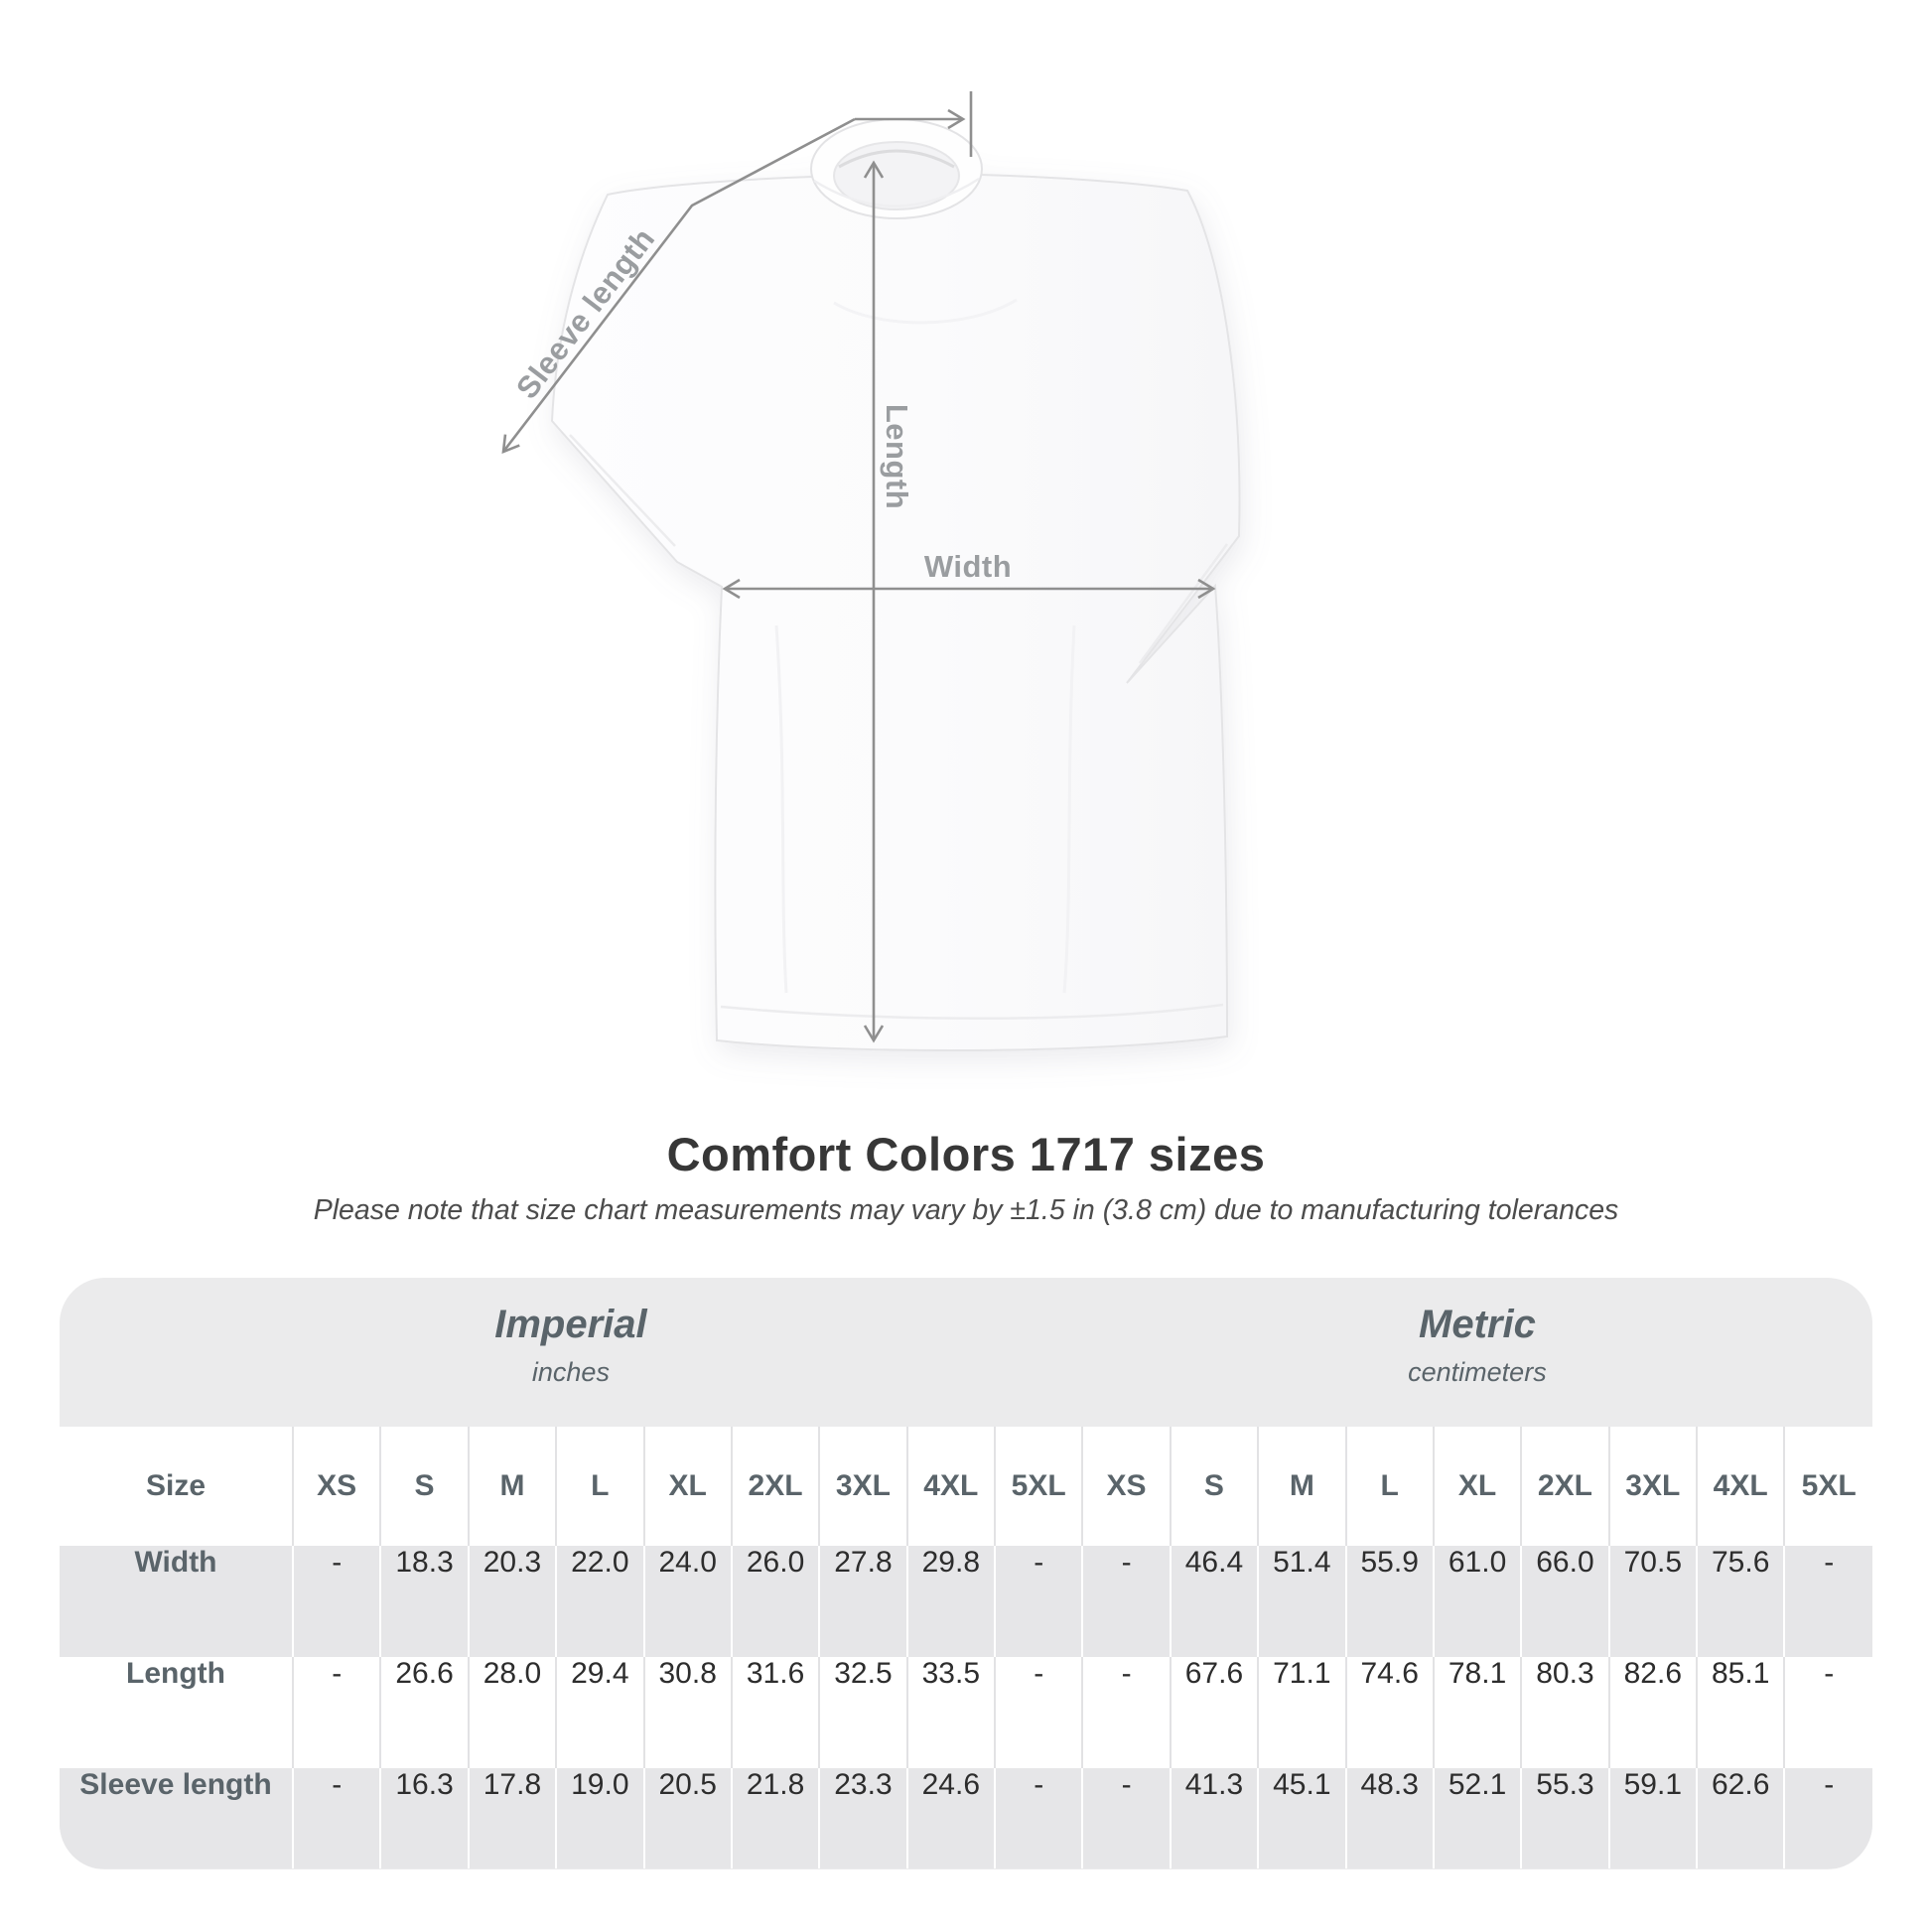  Describe the element at coordinates (175, 1674) in the screenshot. I see `row-label: Length` at that location.